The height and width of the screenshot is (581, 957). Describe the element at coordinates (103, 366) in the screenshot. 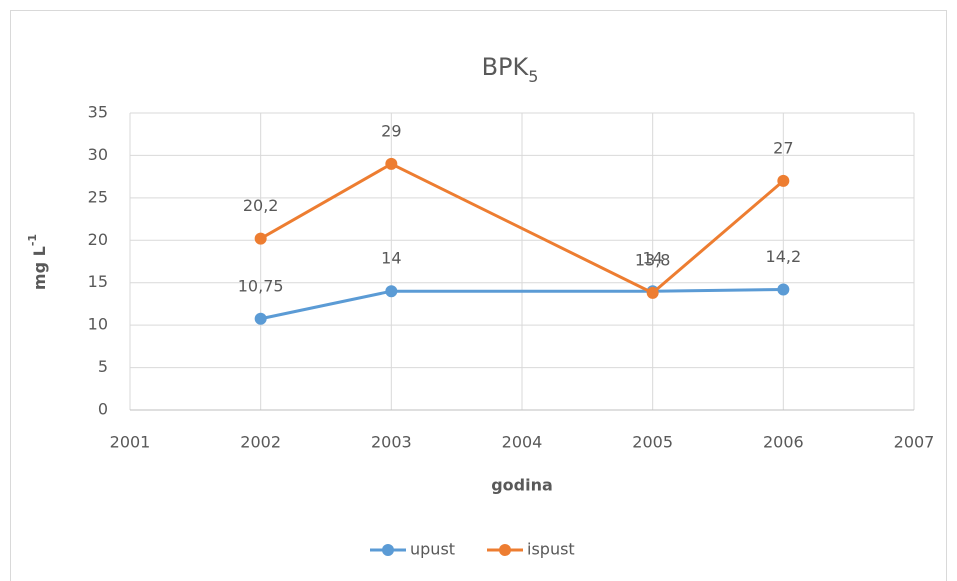

I see `y-tick-label: 5` at that location.